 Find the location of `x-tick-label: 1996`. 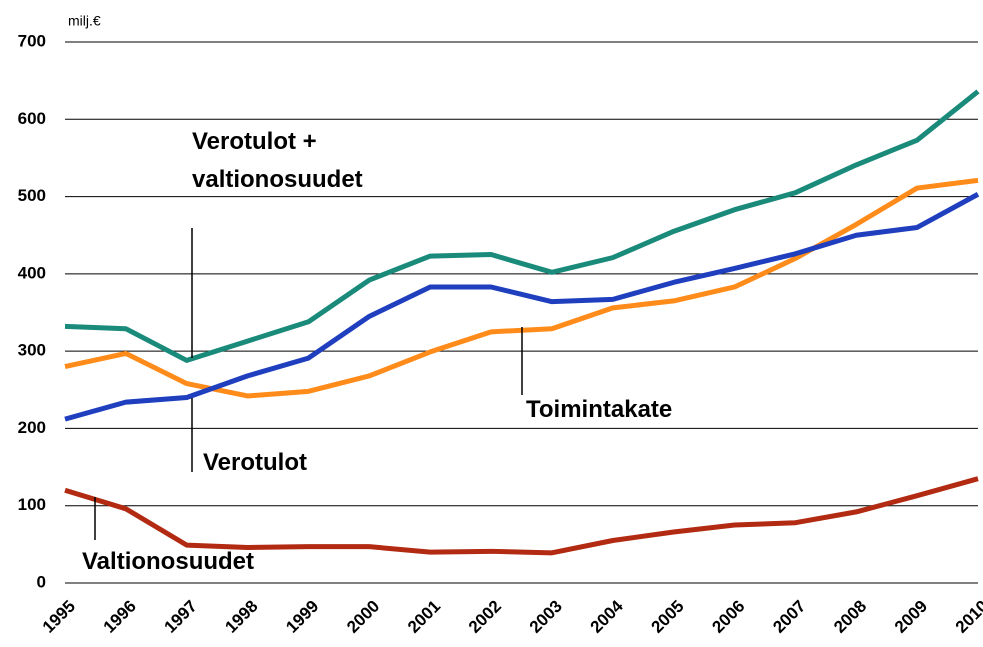

x-tick-label: 1996 is located at coordinates (120, 617).